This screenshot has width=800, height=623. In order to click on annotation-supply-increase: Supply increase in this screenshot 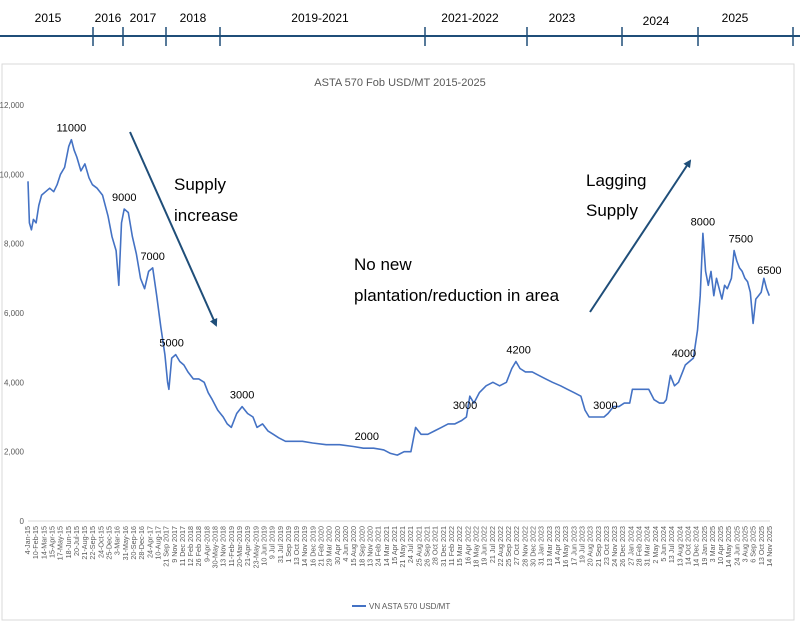, I will do `click(206, 200)`.